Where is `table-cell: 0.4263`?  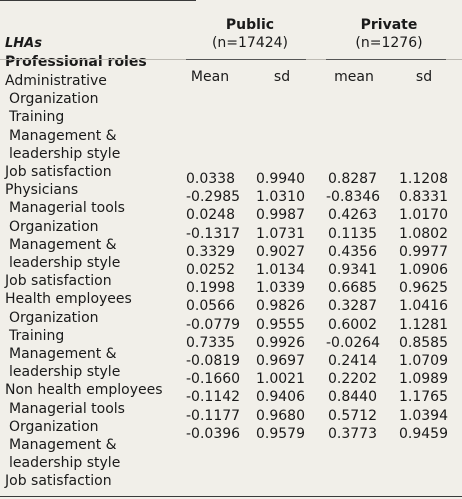 table-cell: 0.4263 is located at coordinates (352, 215).